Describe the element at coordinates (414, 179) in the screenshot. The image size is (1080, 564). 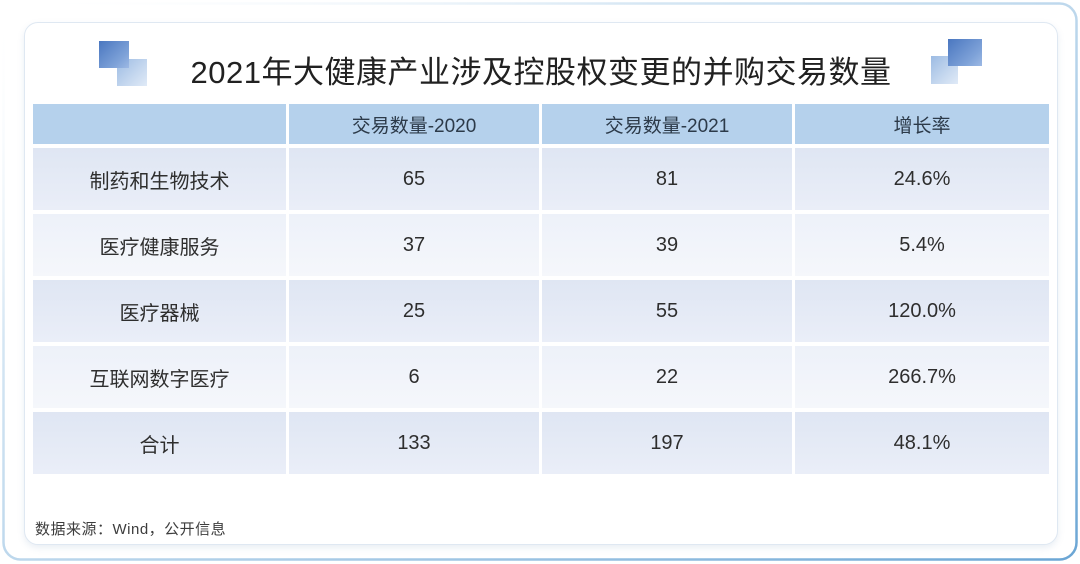
I see `value-2020-cell: 65` at that location.